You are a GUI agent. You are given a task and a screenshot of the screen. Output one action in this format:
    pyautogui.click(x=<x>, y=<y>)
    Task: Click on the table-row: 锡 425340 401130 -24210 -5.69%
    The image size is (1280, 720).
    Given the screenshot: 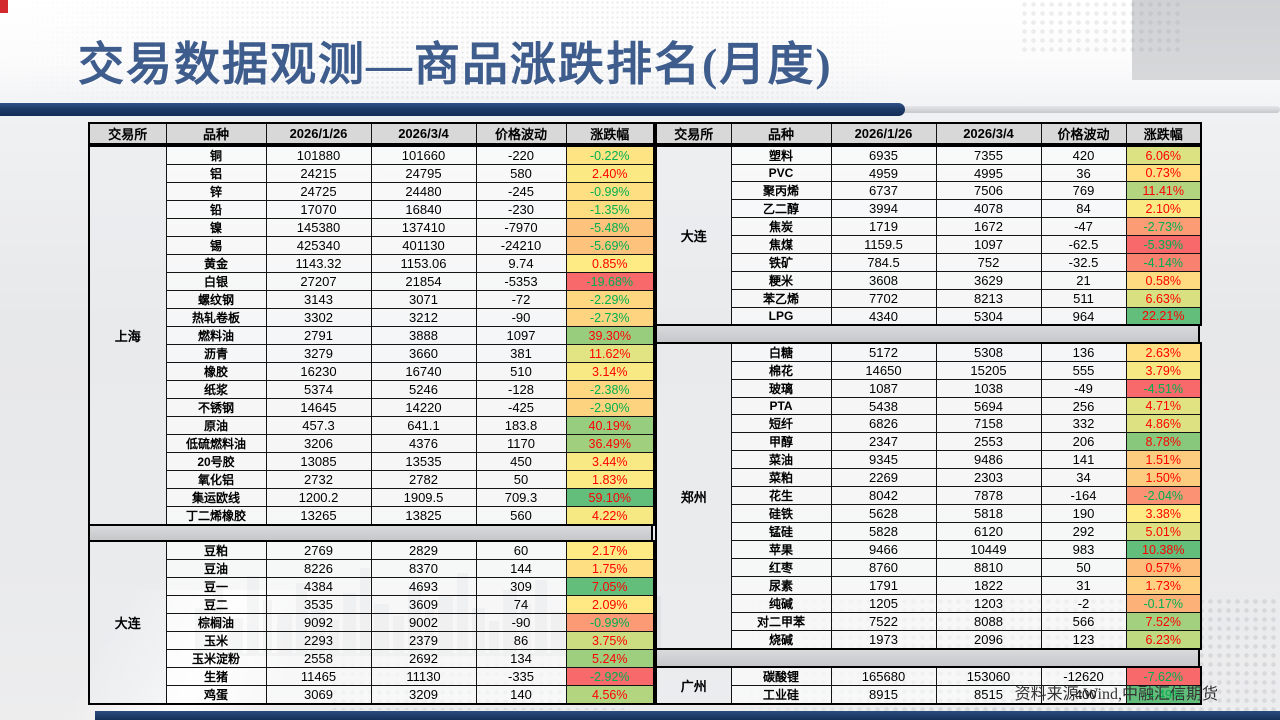 What is the action you would take?
    pyautogui.click(x=372, y=245)
    